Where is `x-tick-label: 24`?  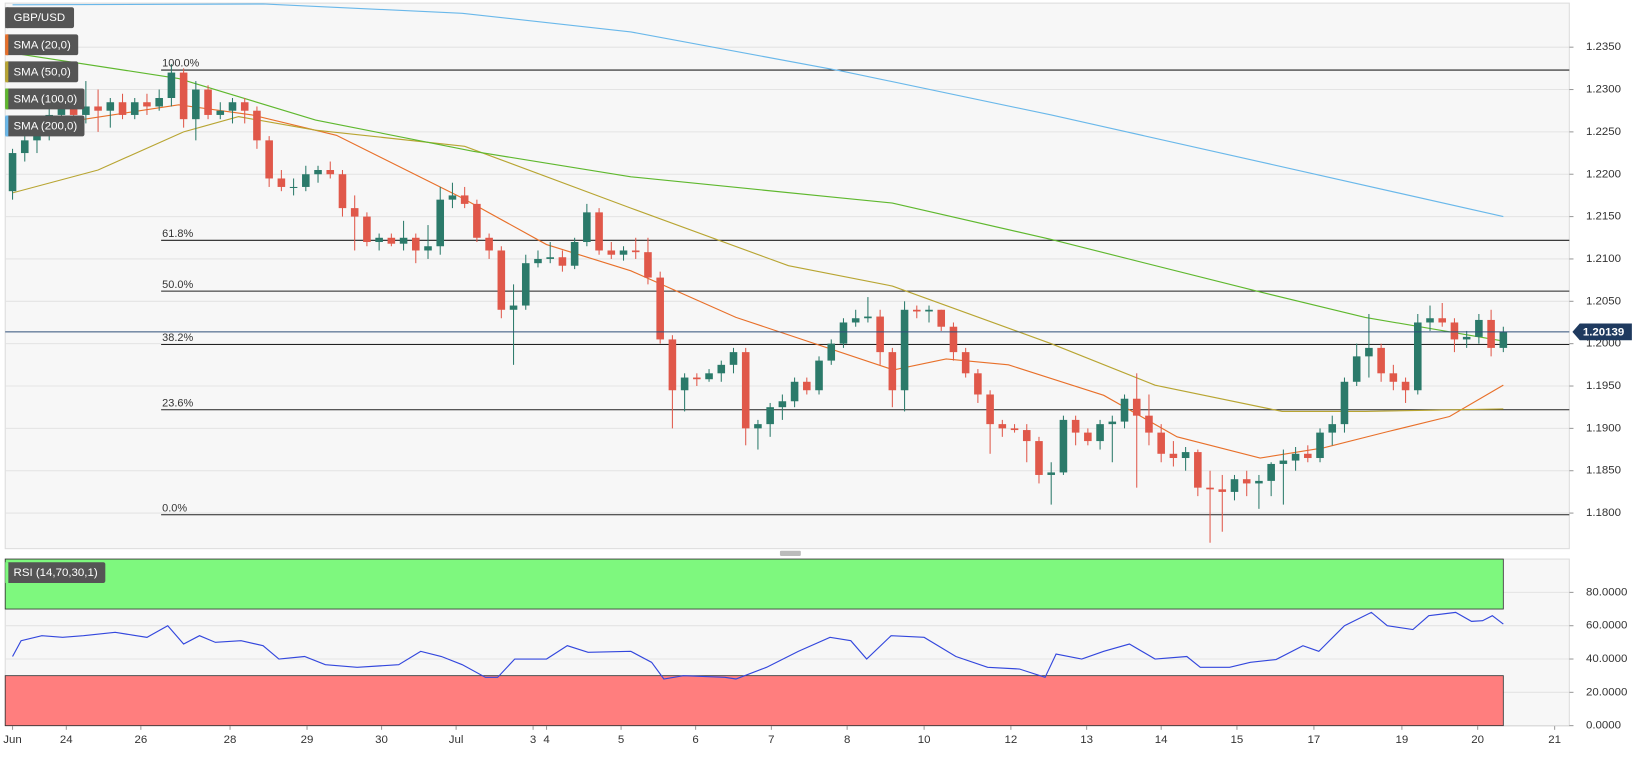 x-tick-label: 24 is located at coordinates (66, 740).